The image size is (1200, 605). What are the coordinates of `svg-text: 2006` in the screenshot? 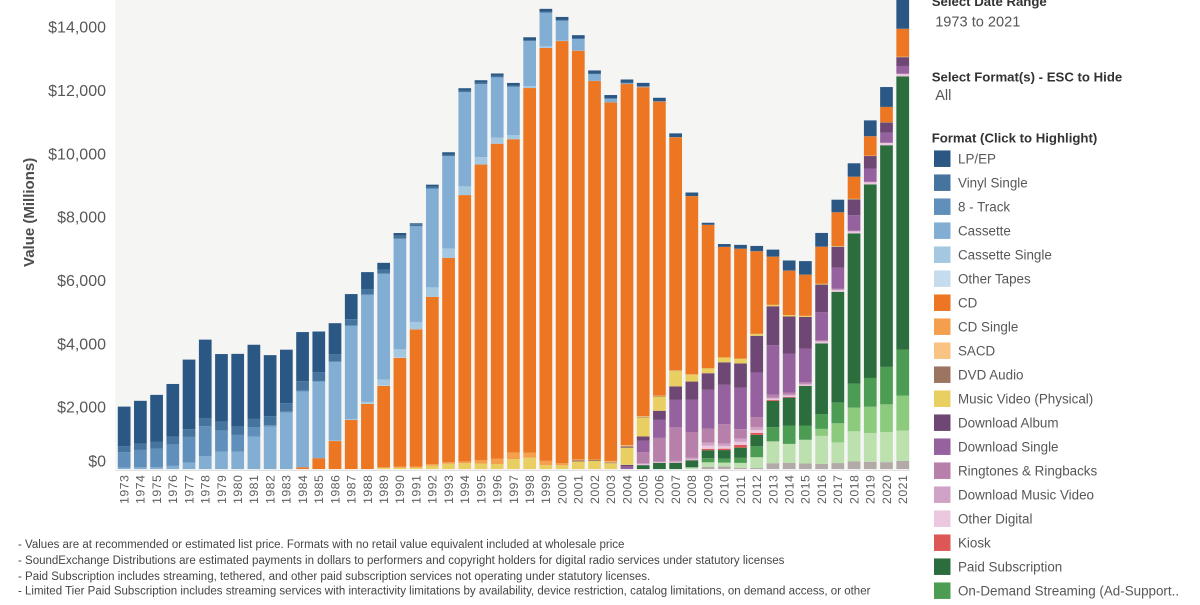 It's located at (660, 489).